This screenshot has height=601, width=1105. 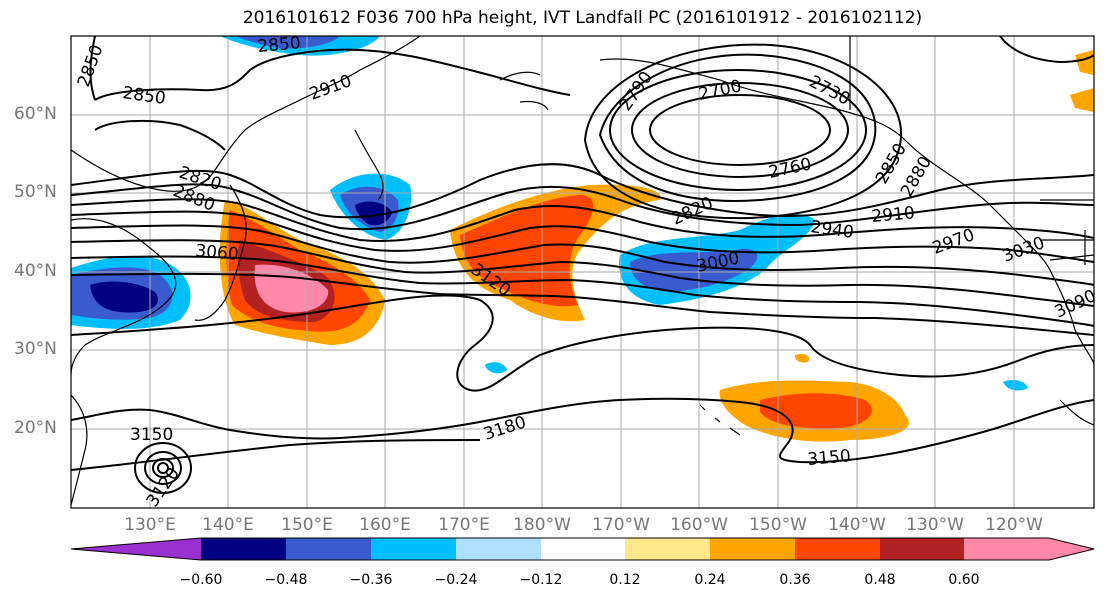 What do you see at coordinates (625, 580) in the screenshot?
I see `colorbar-tick-label: 0.12` at bounding box center [625, 580].